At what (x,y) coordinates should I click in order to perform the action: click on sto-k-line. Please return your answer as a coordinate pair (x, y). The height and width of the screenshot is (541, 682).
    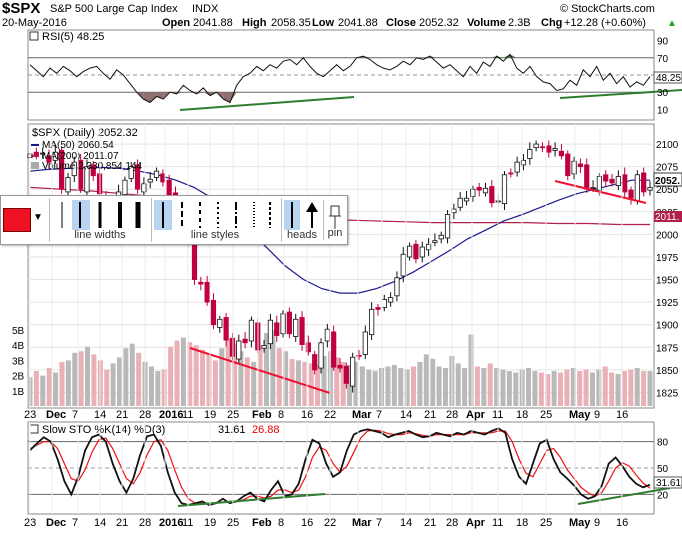
    Looking at the image, I should click on (340, 466).